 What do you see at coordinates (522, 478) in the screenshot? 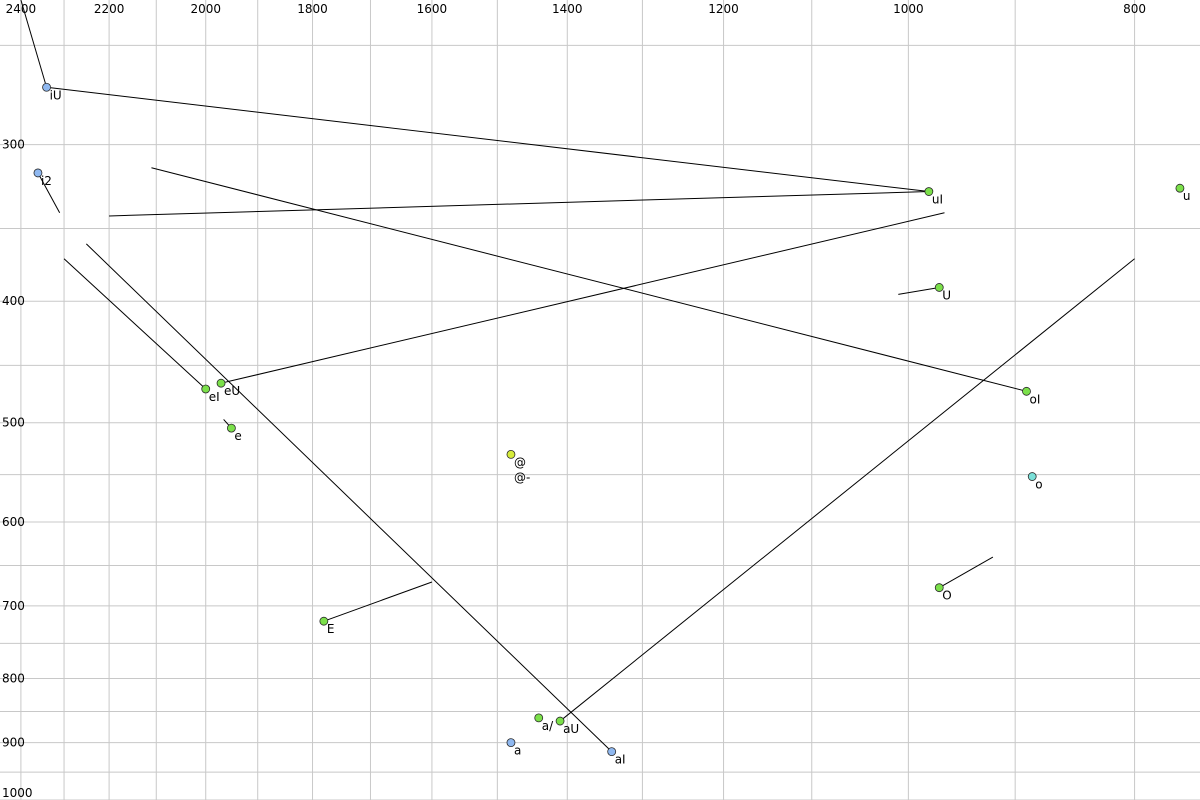
I see `vowel-label: @-` at bounding box center [522, 478].